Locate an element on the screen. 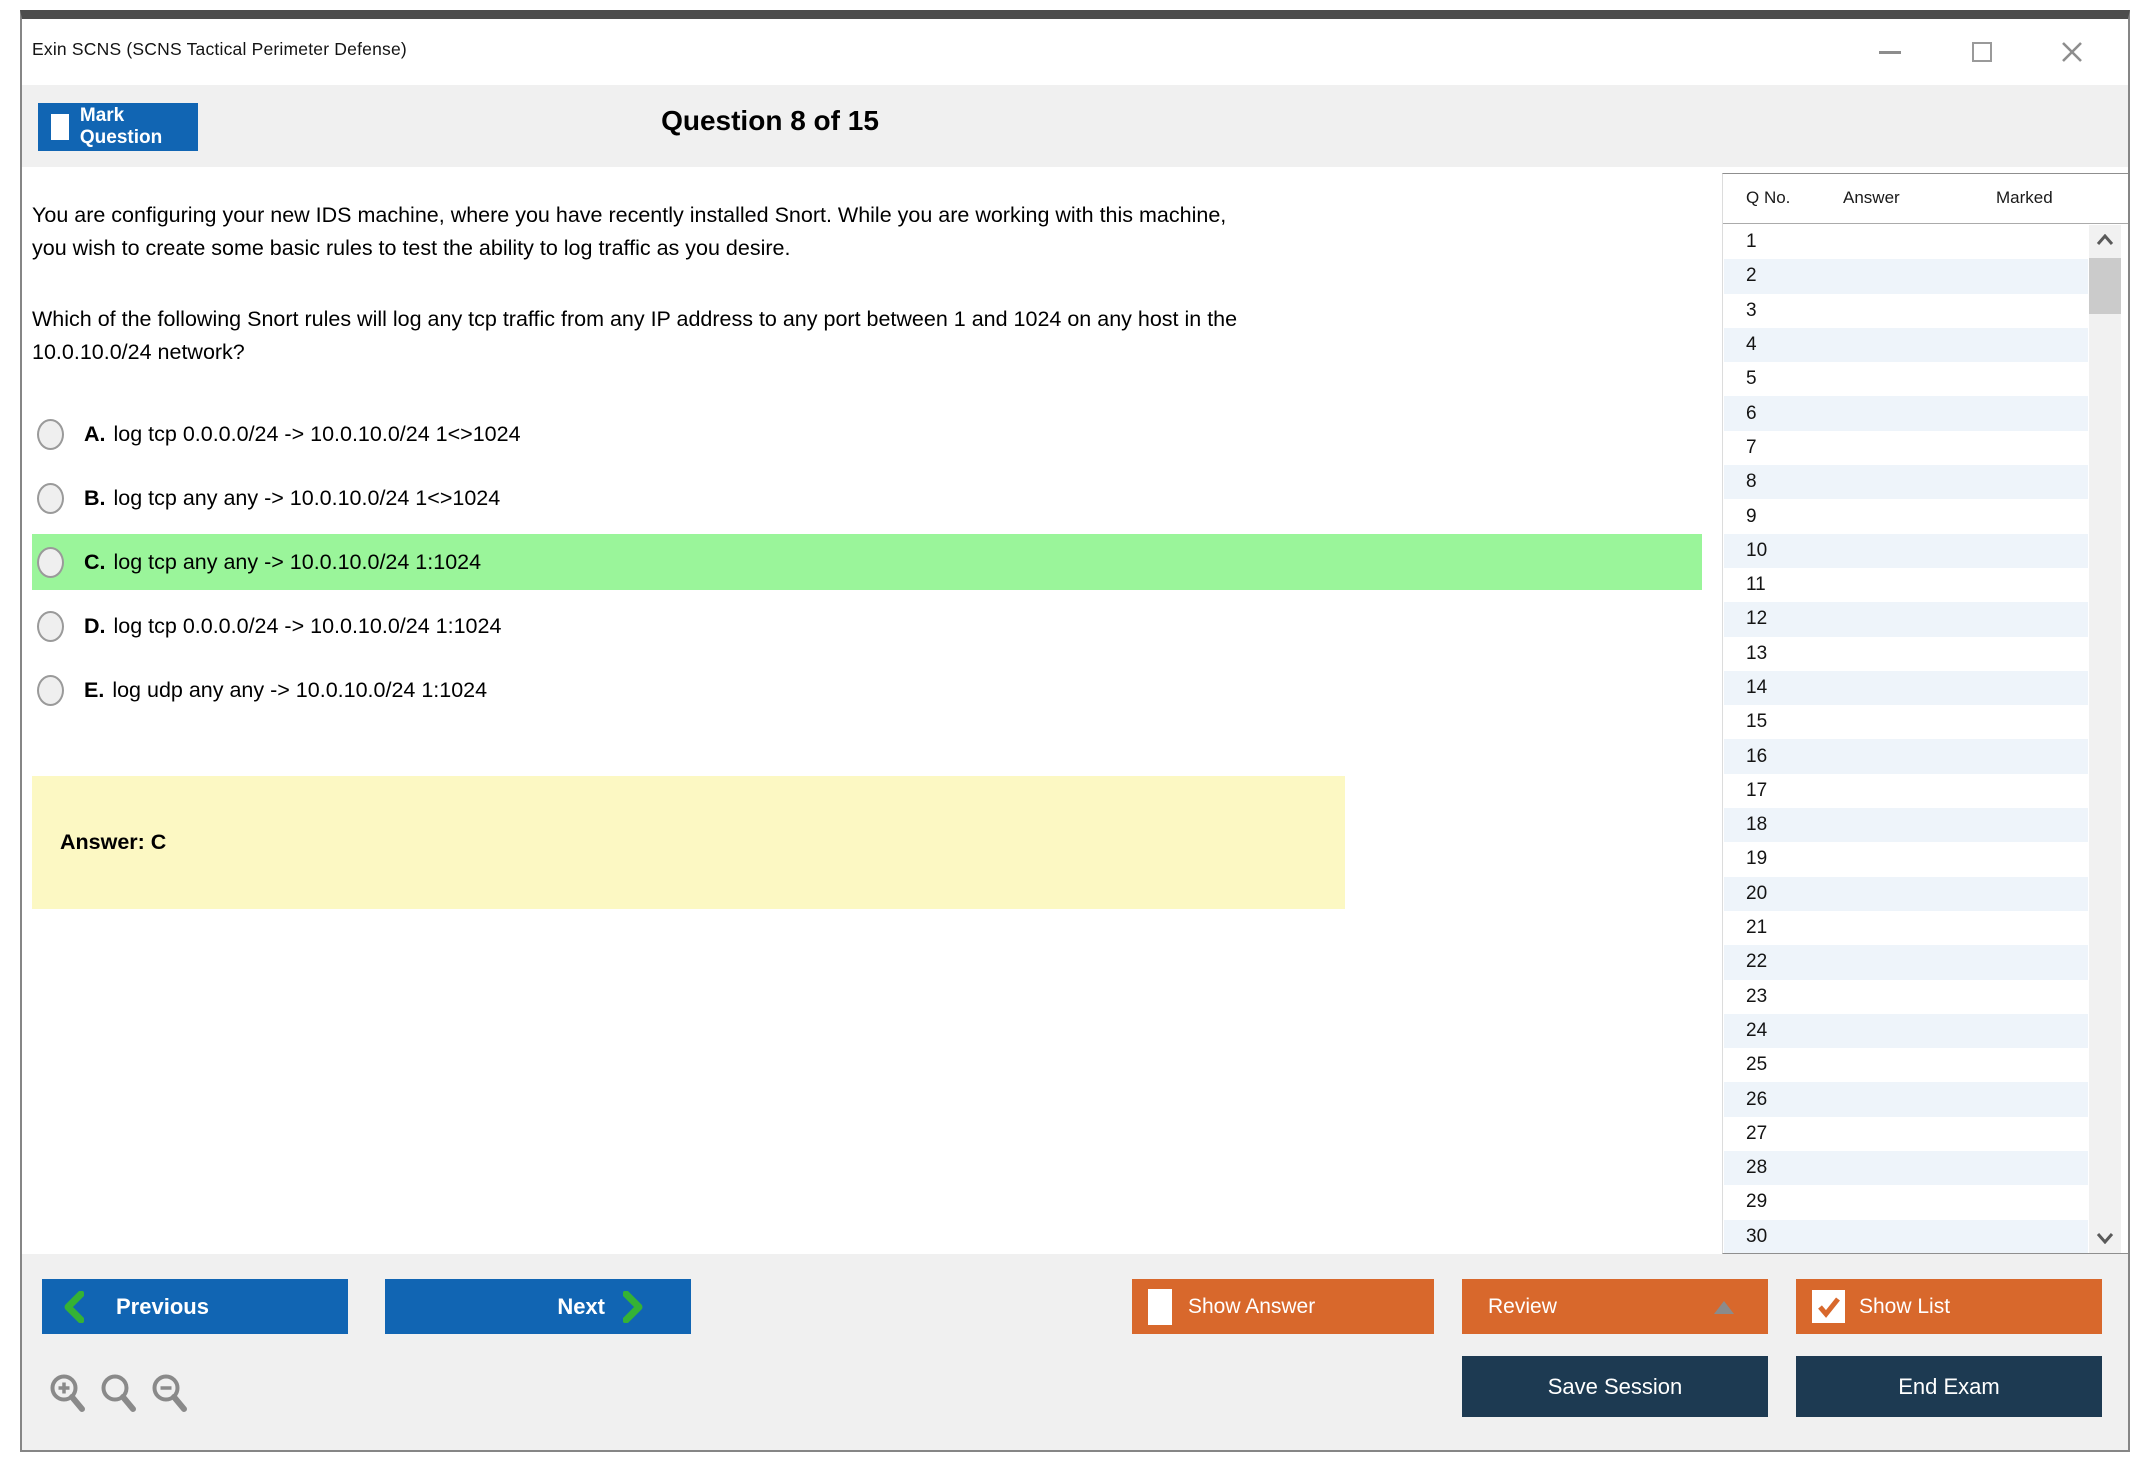 The height and width of the screenshot is (1470, 2150). chevron-down-icon is located at coordinates (2105, 1238).